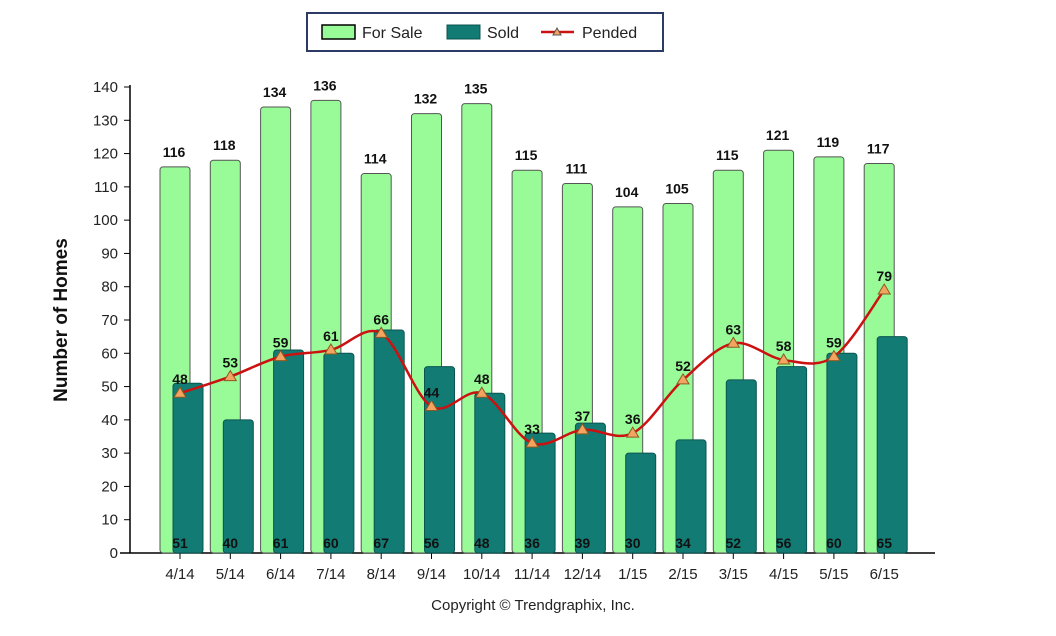 This screenshot has width=1056, height=636. Describe the element at coordinates (682, 574) in the screenshot. I see `x-tick-label: 2/15` at that location.